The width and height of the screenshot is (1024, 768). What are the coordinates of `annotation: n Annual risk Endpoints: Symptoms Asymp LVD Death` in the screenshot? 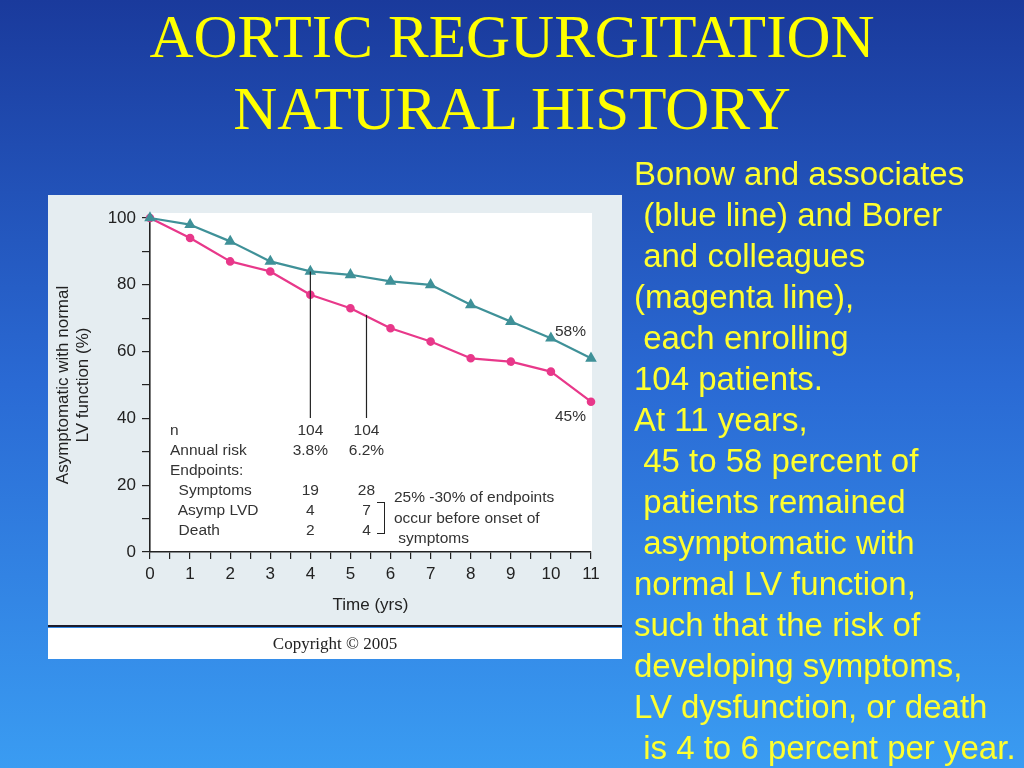 It's located at (214, 480).